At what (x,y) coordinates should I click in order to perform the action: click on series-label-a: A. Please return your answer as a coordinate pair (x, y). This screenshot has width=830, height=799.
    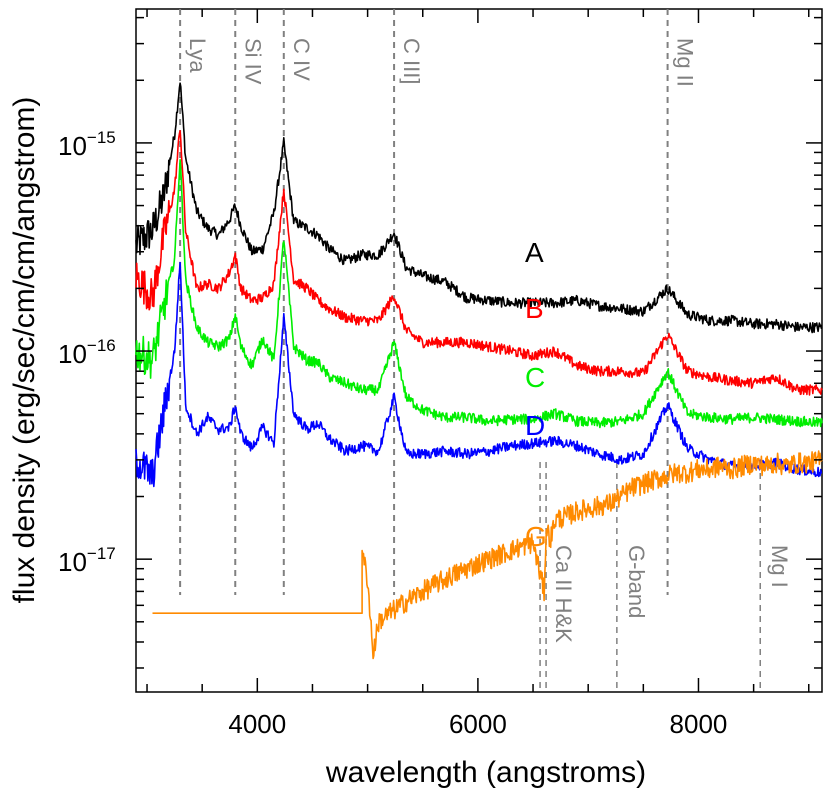
    Looking at the image, I should click on (534, 252).